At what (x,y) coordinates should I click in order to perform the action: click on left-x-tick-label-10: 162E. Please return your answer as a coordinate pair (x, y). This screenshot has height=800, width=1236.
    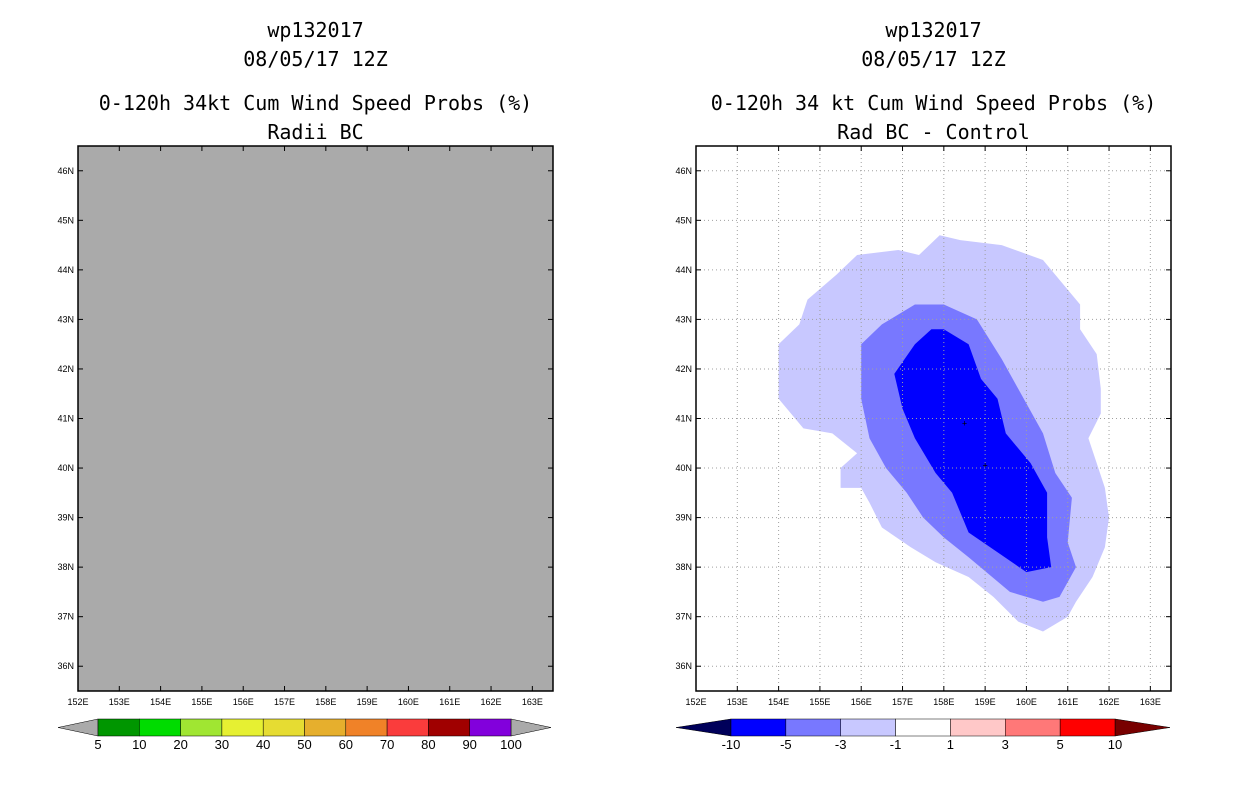
    Looking at the image, I should click on (491, 702).